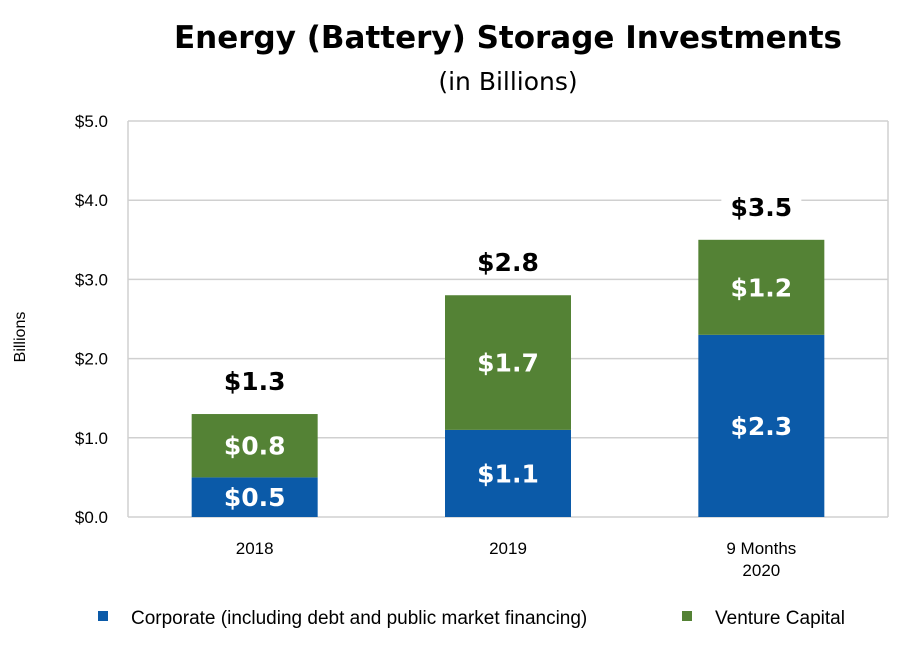  I want to click on x-tick-label: 2020, so click(761, 570).